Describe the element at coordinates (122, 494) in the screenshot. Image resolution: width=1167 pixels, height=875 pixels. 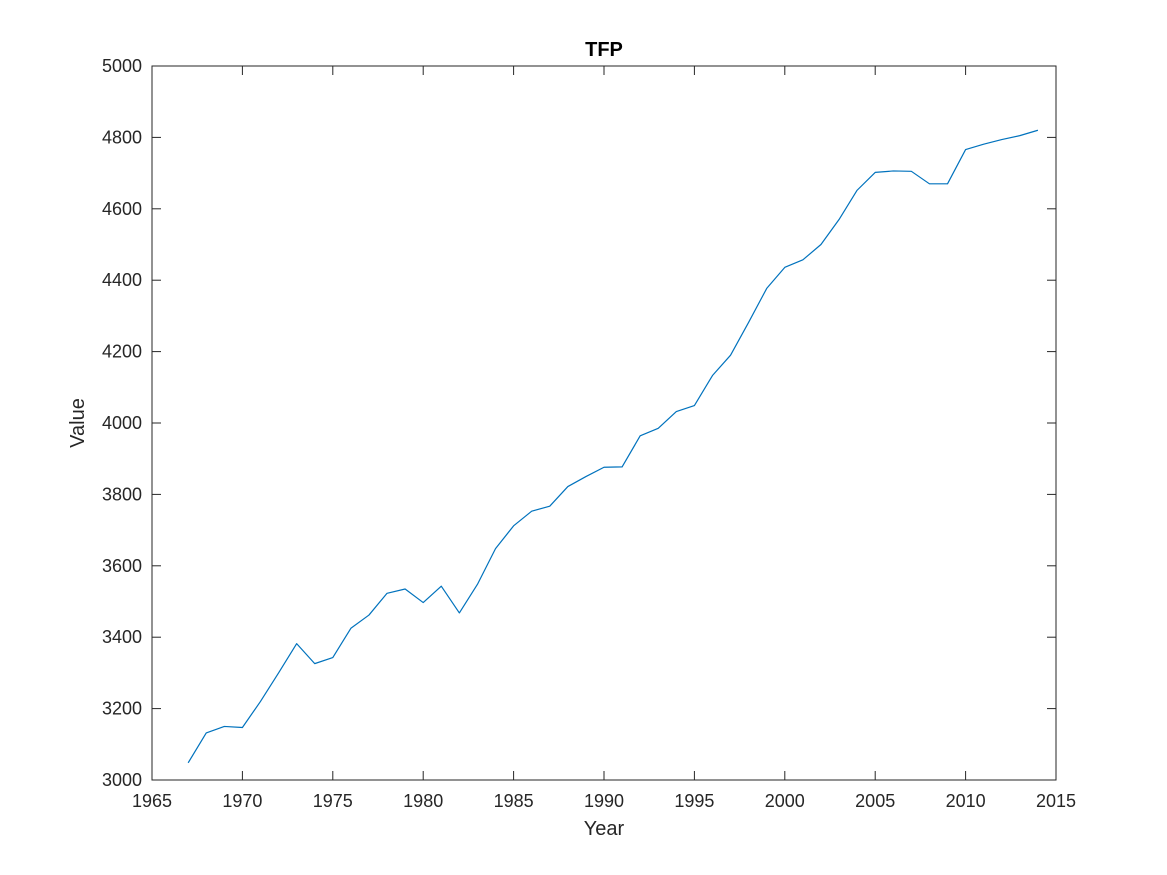
I see `y-tick-label: 3800` at that location.